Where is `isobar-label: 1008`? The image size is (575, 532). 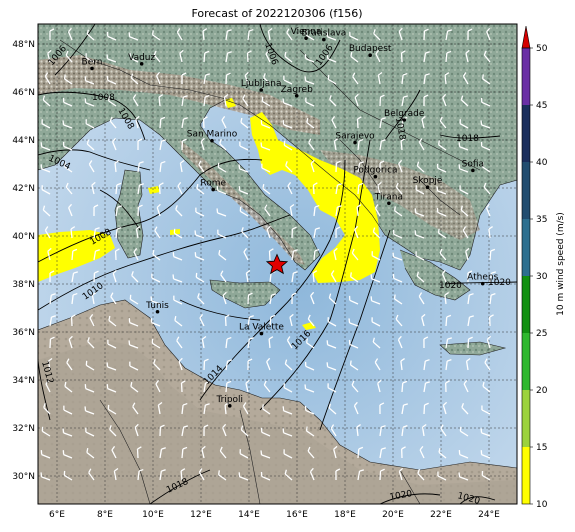
isobar-label: 1008 is located at coordinates (103, 98).